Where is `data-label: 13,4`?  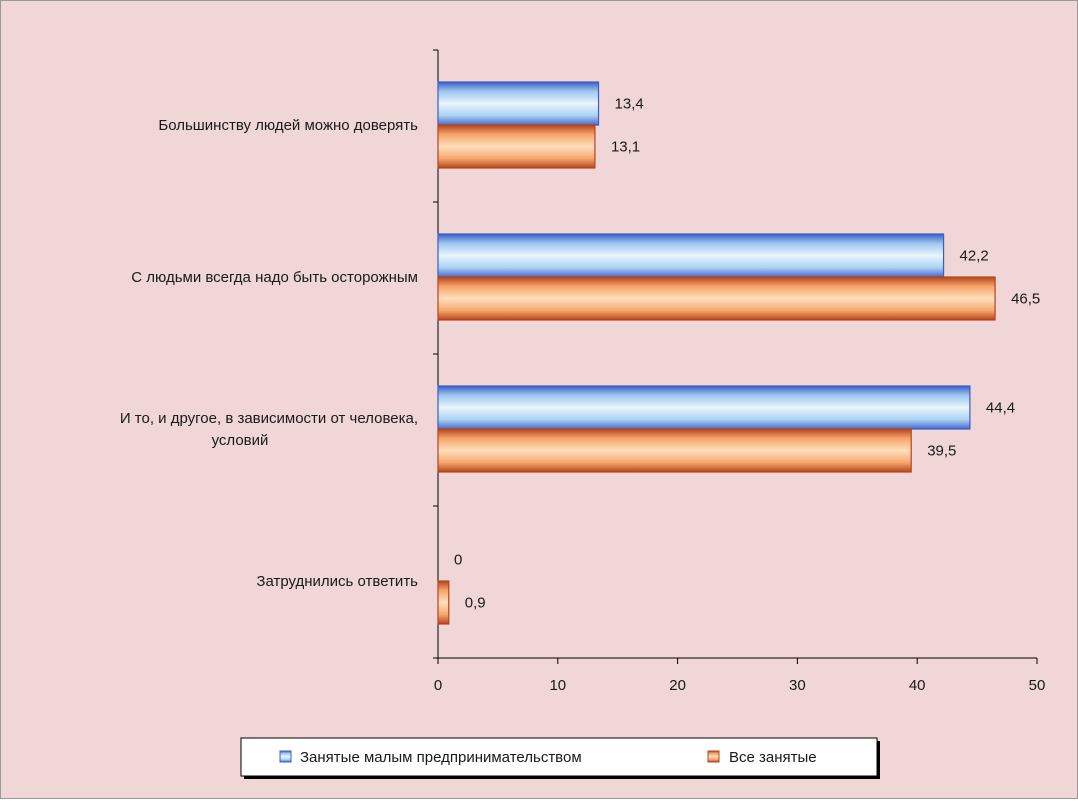 data-label: 13,4 is located at coordinates (629, 104).